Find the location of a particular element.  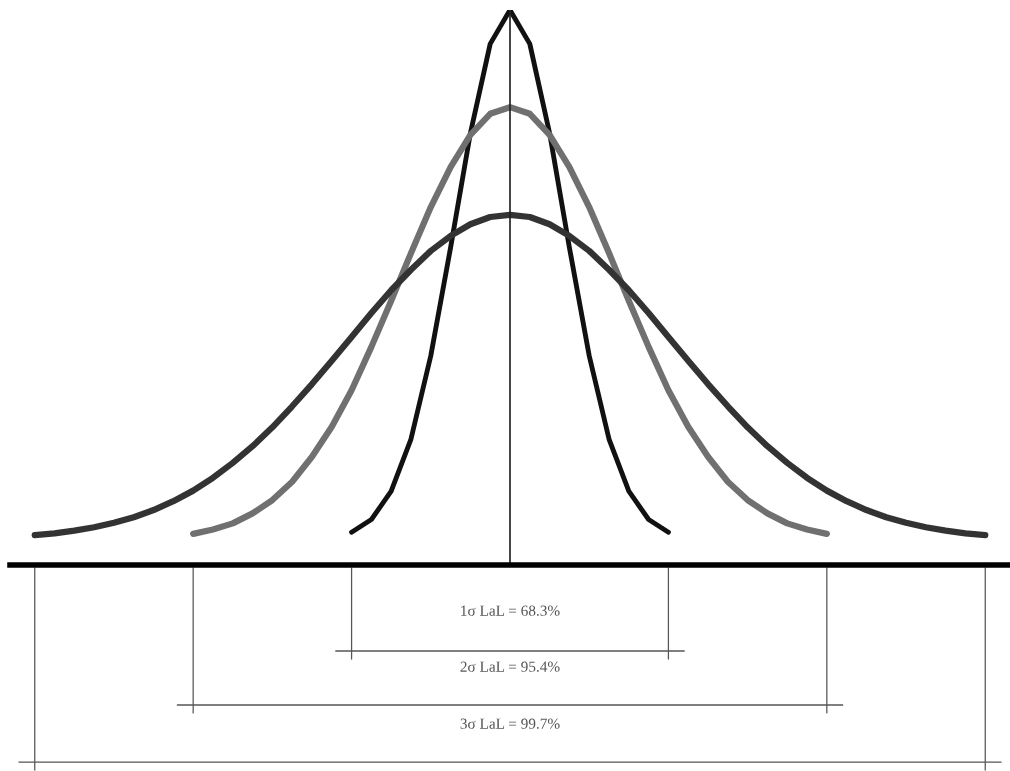

text: 2σ LaL = 95.4% is located at coordinates (510, 666).